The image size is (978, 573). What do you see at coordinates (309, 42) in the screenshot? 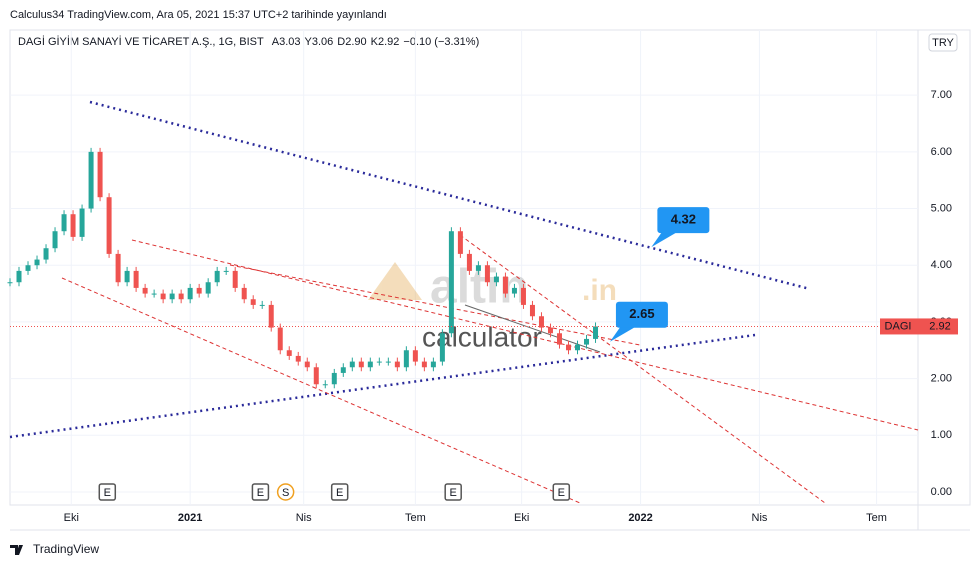
I see `ohlc-label: Y` at bounding box center [309, 42].